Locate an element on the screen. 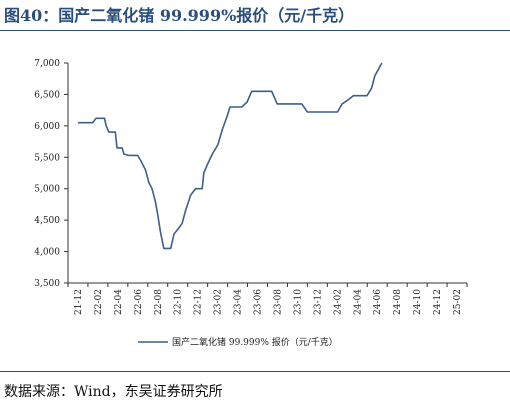 This screenshot has width=510, height=411. x-tick-label: 25-02 is located at coordinates (458, 302).